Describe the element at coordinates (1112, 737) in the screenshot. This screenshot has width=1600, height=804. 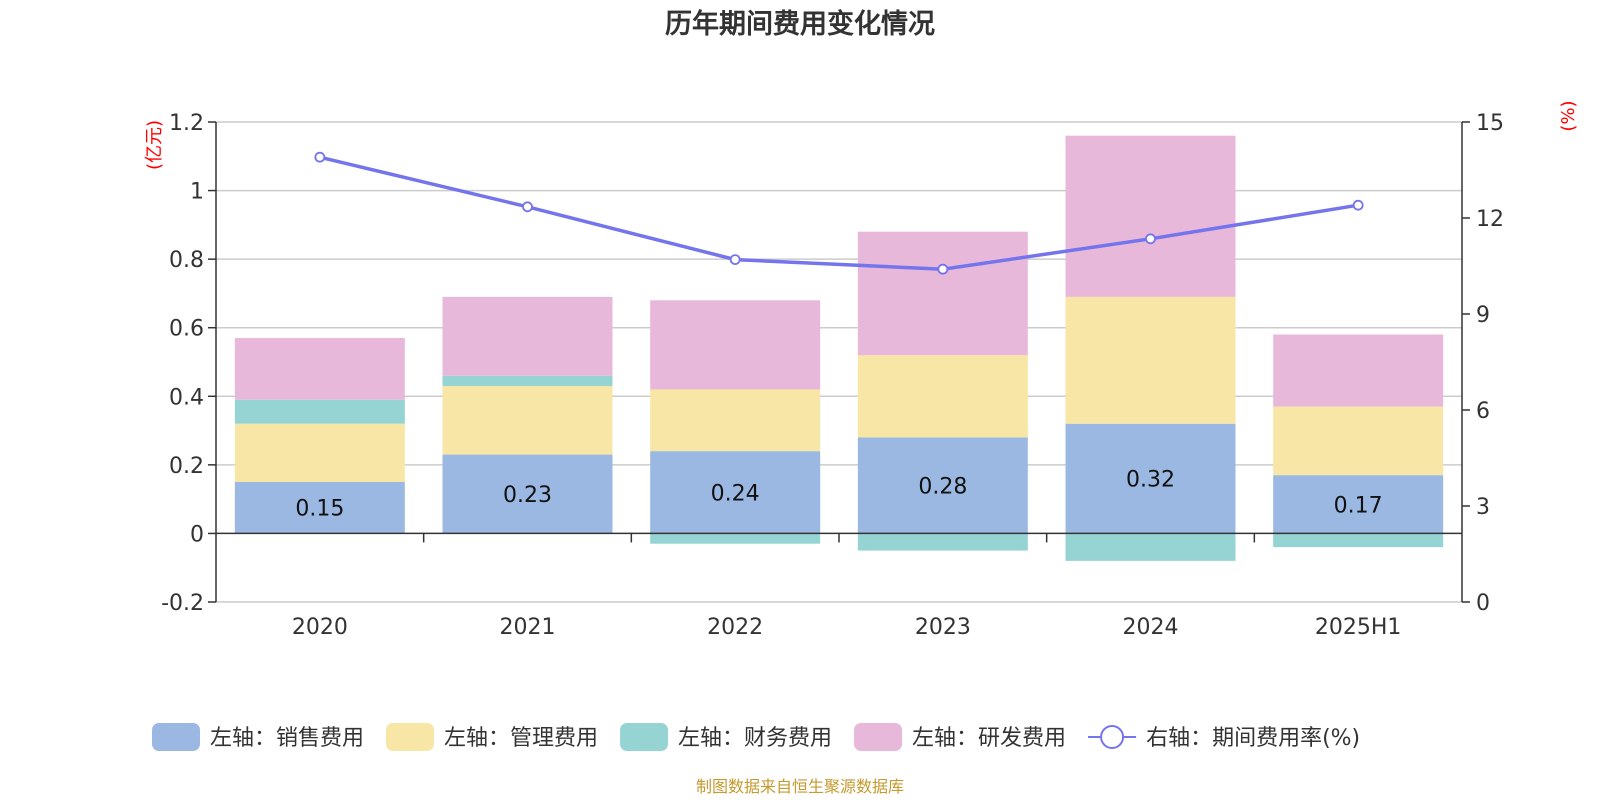
I see `legend-swatch-marker` at that location.